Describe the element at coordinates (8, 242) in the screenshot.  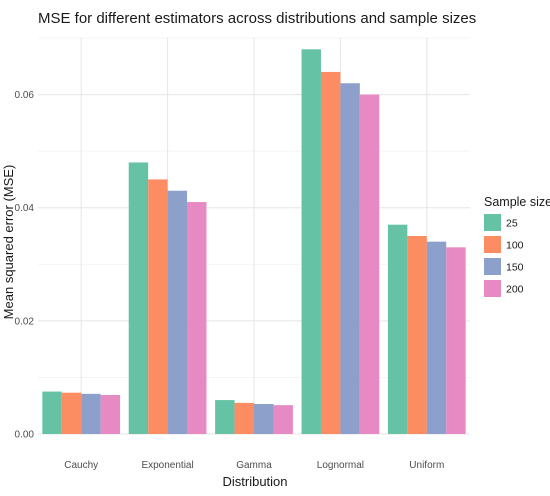
I see `y-axis-title: Mean squared error (MSE)` at that location.